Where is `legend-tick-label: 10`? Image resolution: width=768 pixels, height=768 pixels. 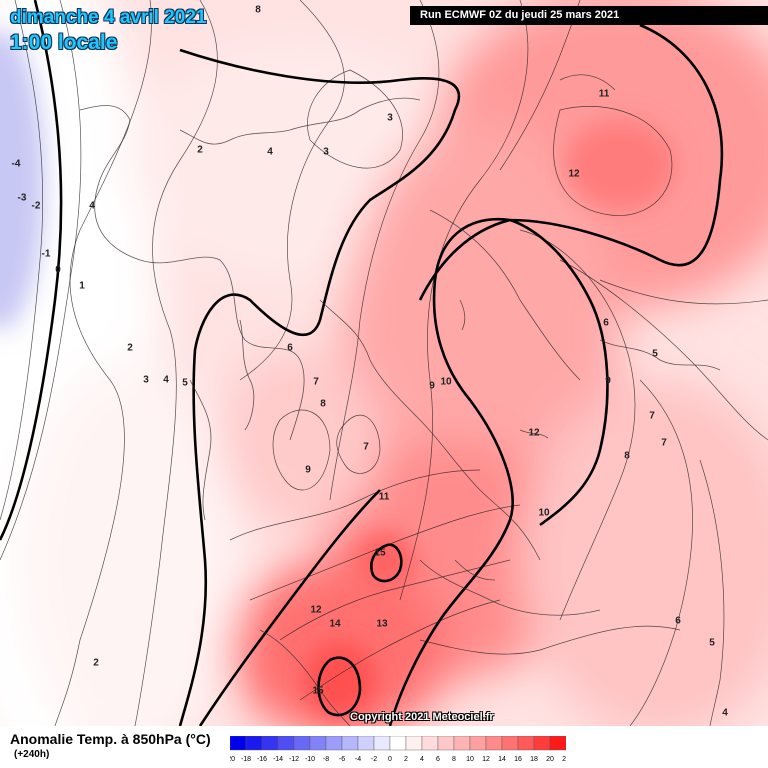 legend-tick-label: 10 is located at coordinates (470, 759).